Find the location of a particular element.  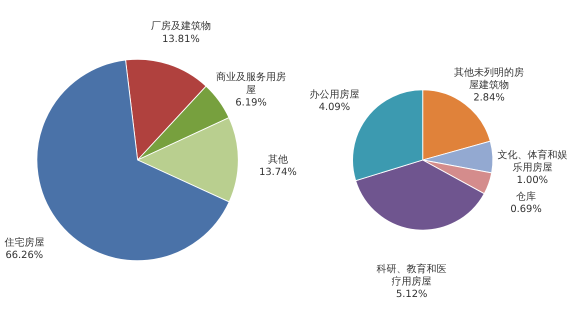

data-label: 0.69% is located at coordinates (526, 210).